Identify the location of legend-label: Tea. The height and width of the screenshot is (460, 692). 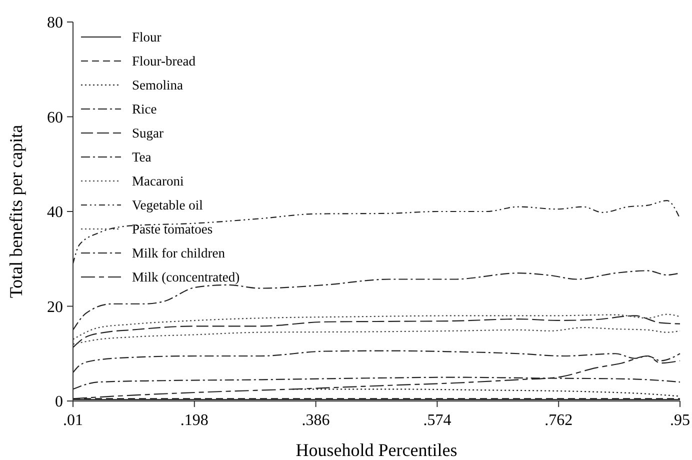
(142, 157).